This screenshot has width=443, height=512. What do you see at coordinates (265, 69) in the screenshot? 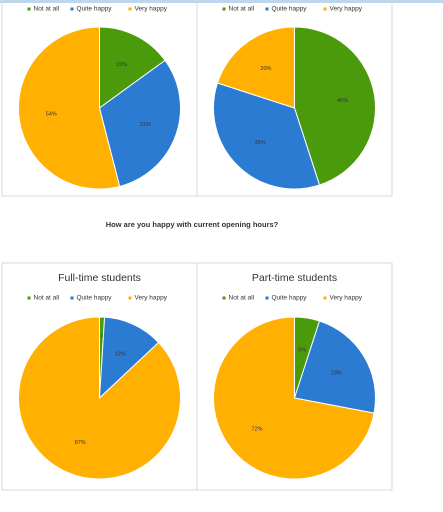
I see `slice-label: 20%` at bounding box center [265, 69].